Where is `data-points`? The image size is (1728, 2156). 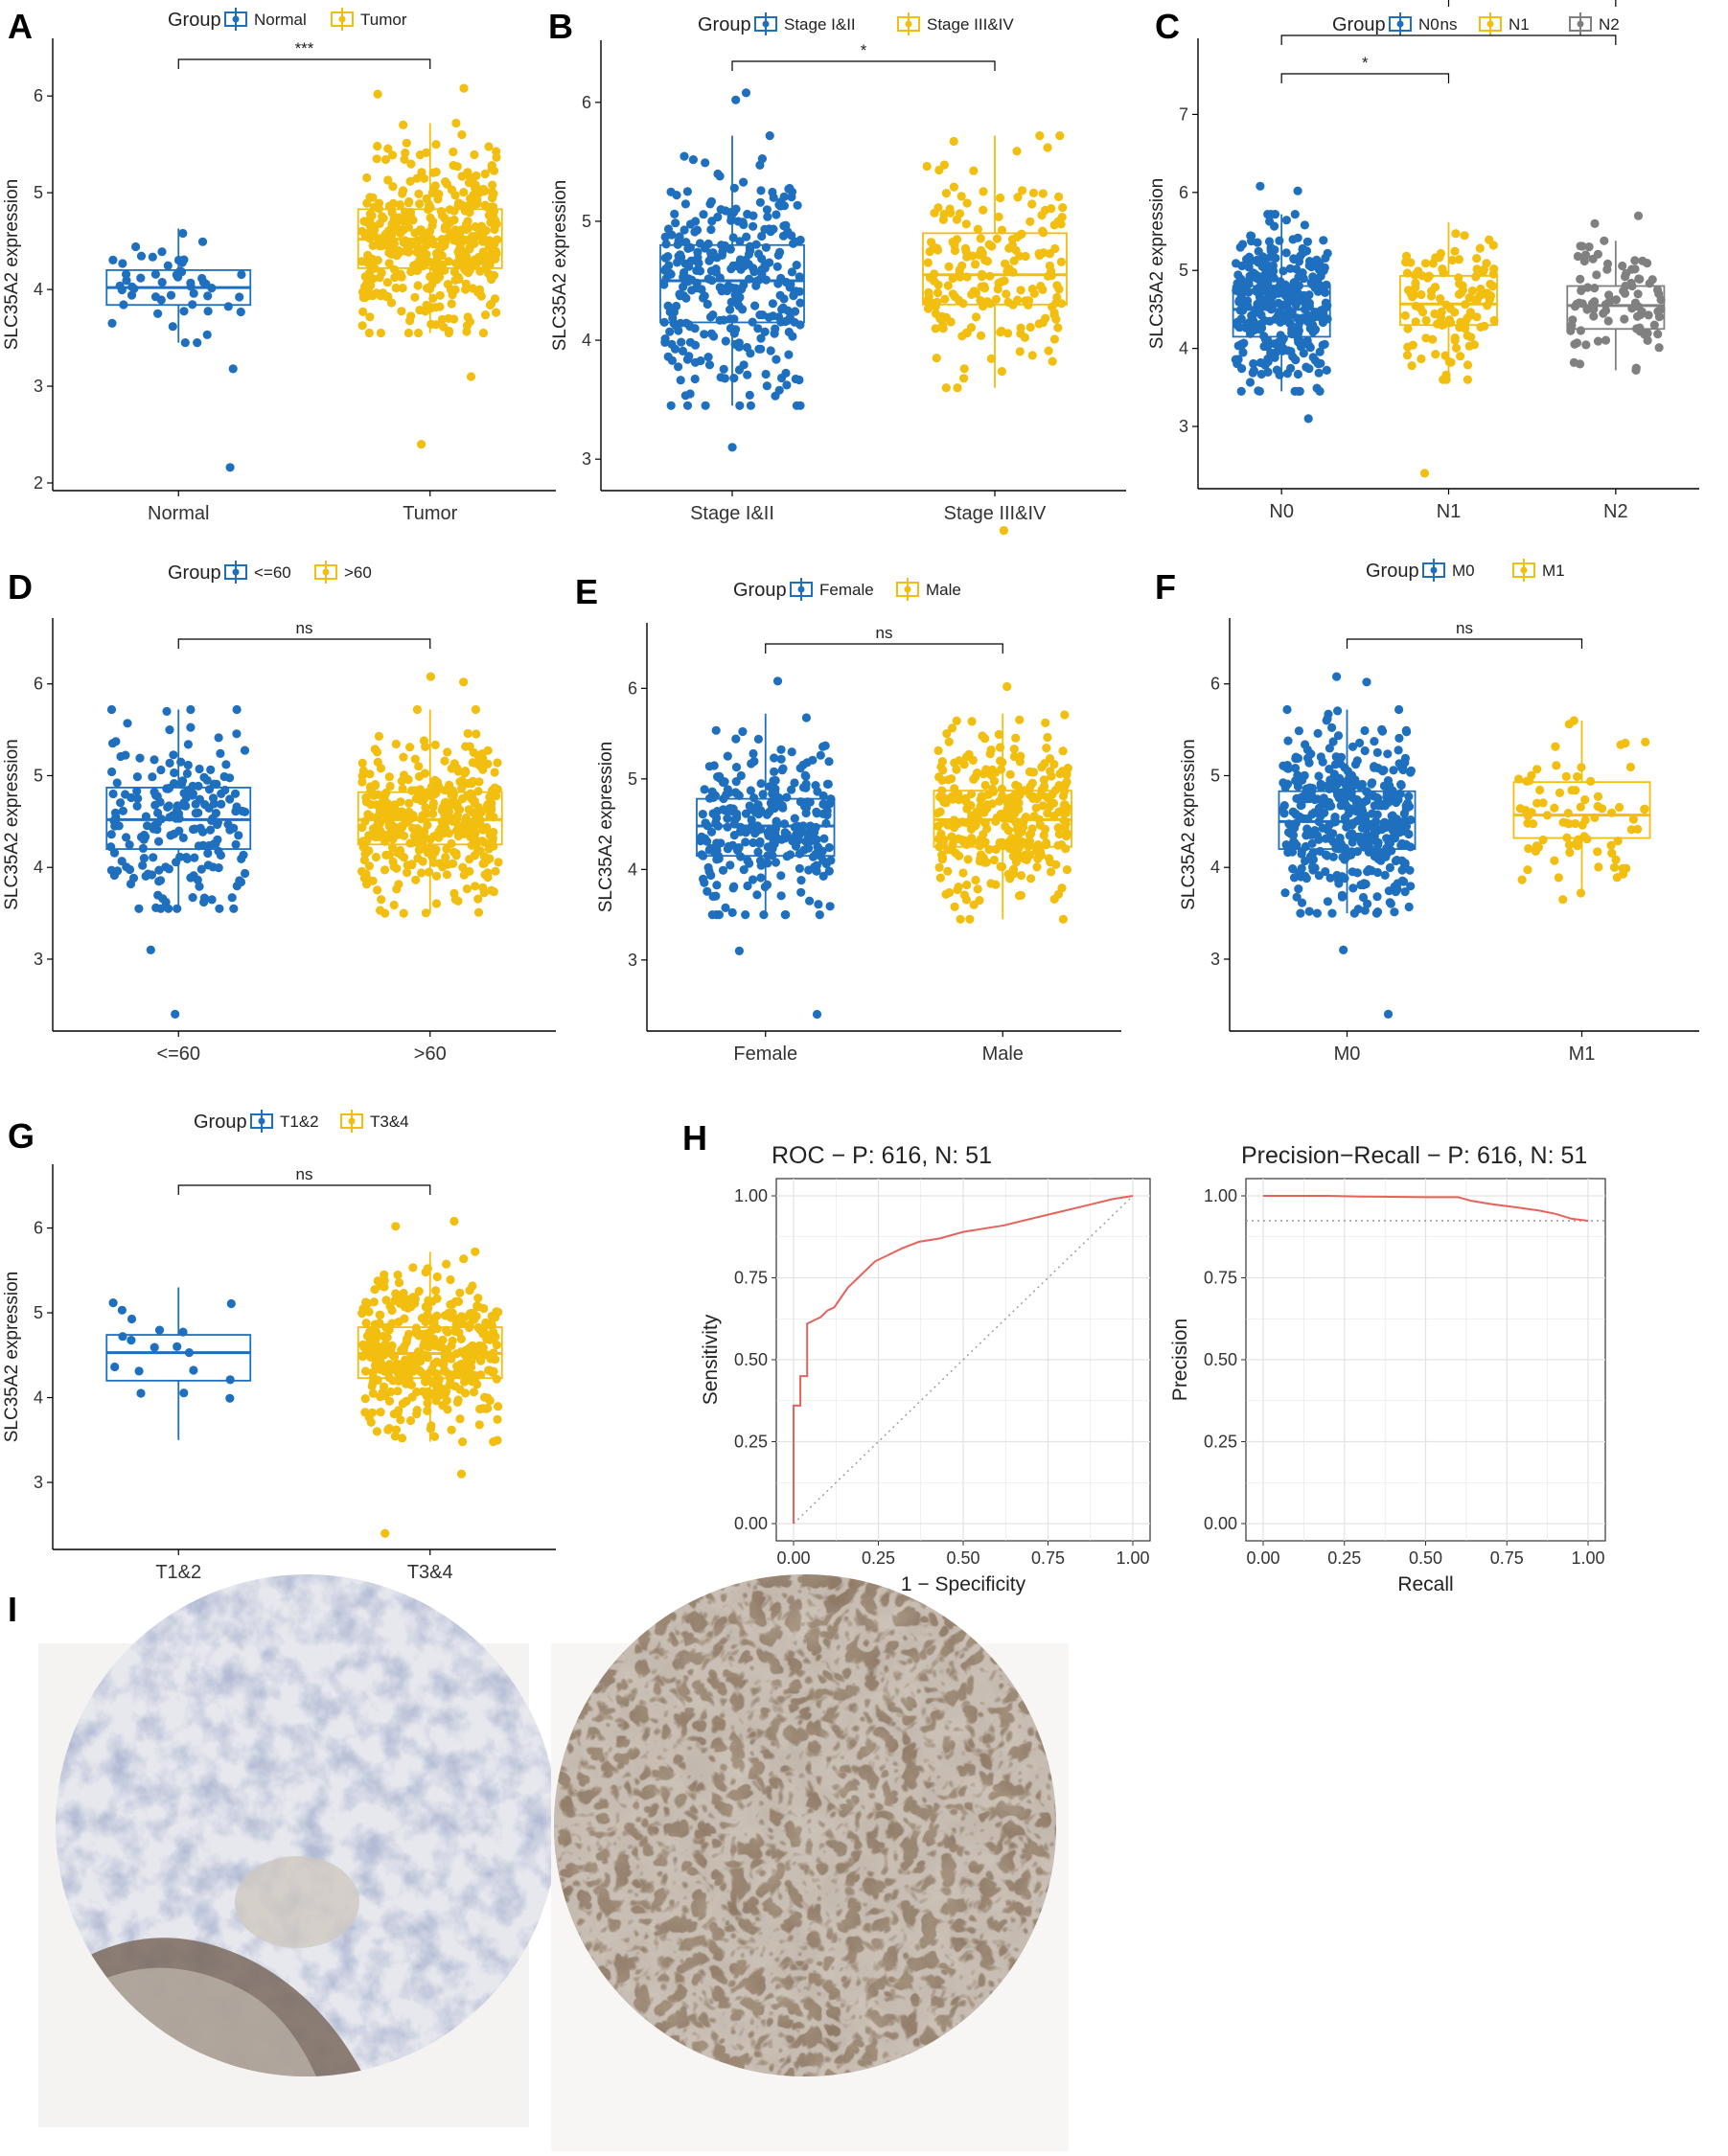
data-points is located at coordinates (172, 1350).